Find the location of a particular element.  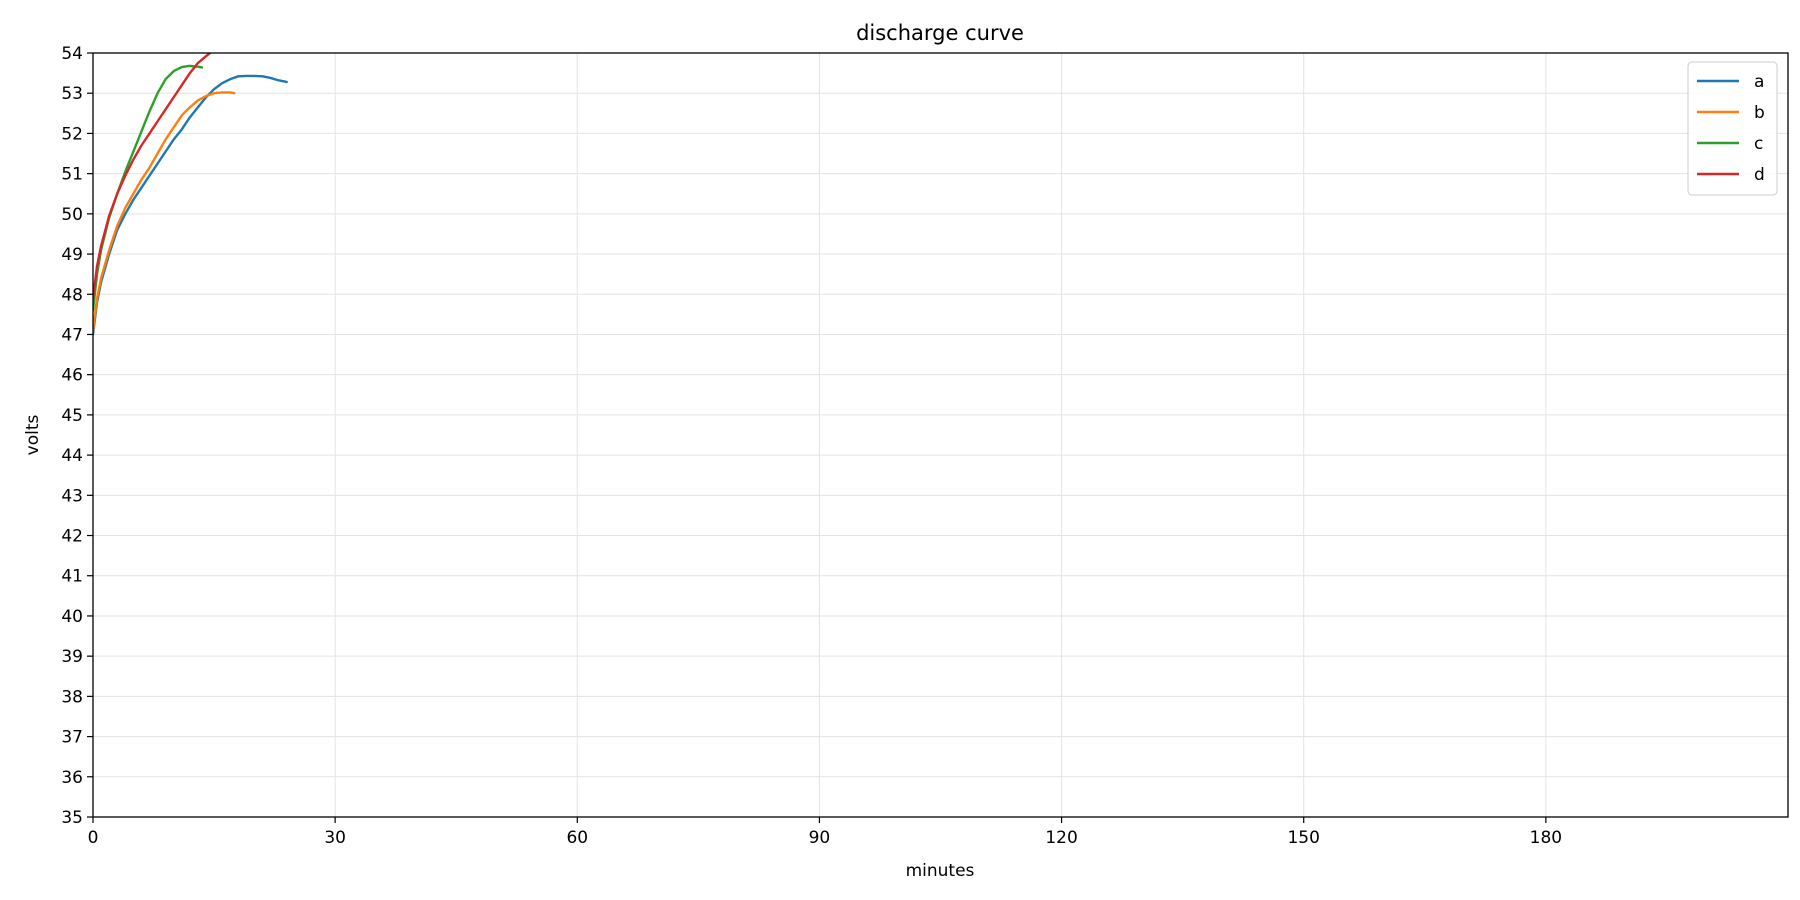

x-tick-label: 0 is located at coordinates (93, 838).